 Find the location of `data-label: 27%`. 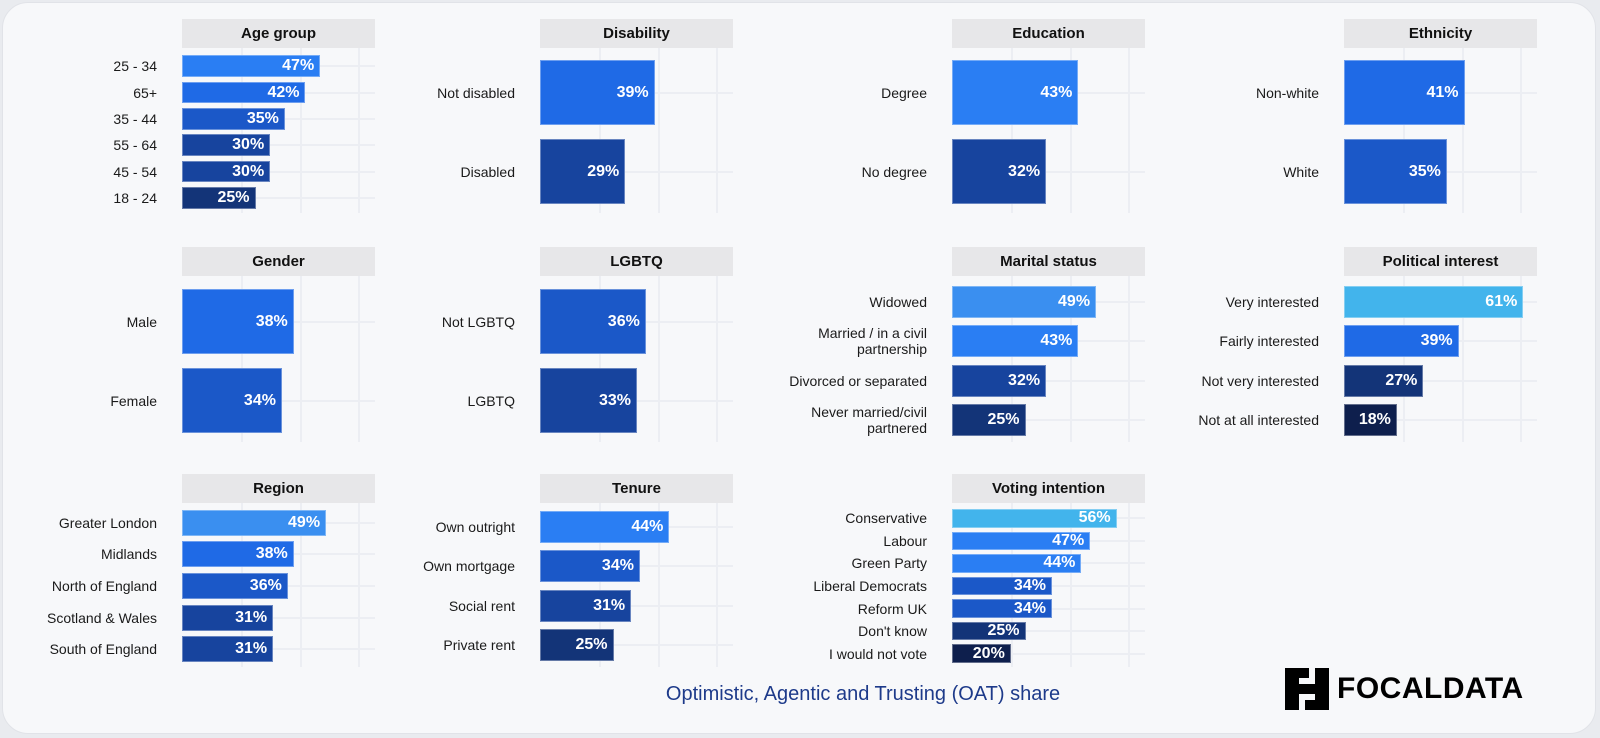

data-label: 27% is located at coordinates (1401, 380).